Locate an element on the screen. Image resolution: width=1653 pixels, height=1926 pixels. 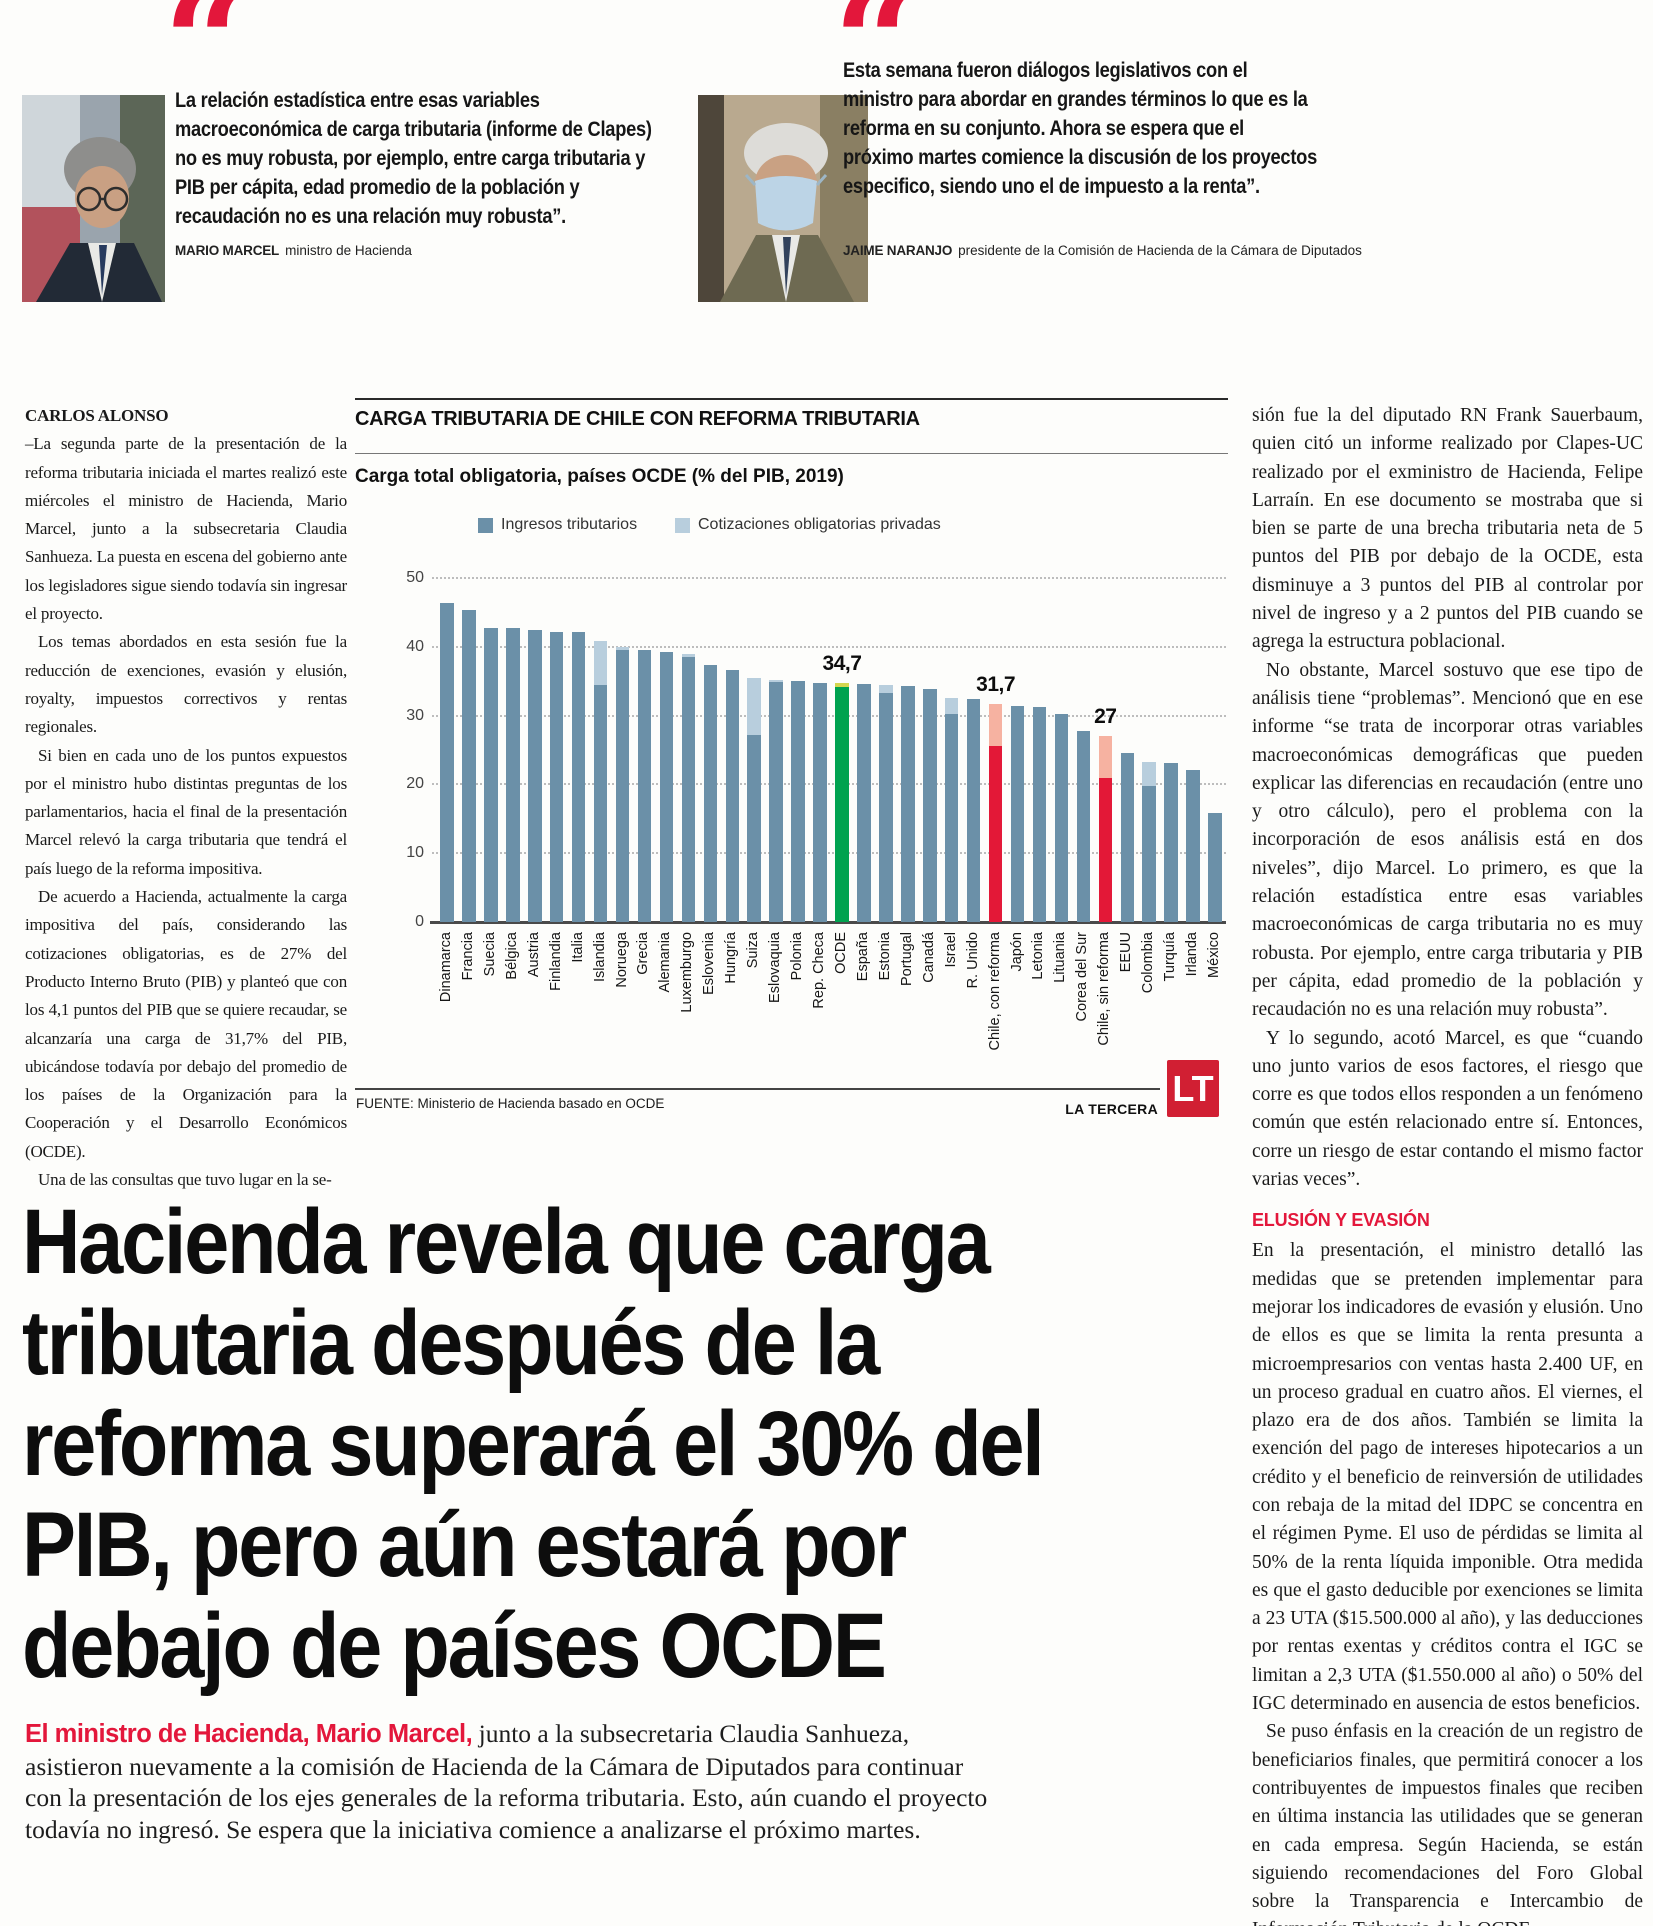
bar-francia is located at coordinates (469, 765).